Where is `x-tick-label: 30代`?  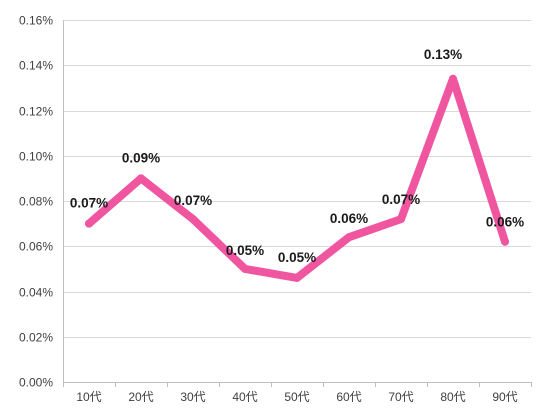
x-tick-label: 30代 is located at coordinates (192, 397).